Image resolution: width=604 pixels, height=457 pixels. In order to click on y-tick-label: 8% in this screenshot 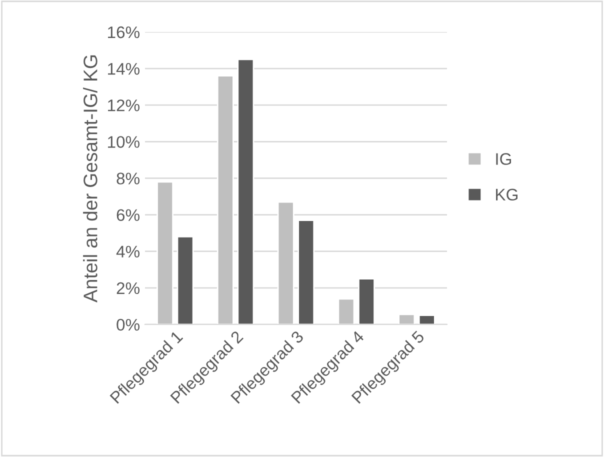, I will do `click(128, 178)`.